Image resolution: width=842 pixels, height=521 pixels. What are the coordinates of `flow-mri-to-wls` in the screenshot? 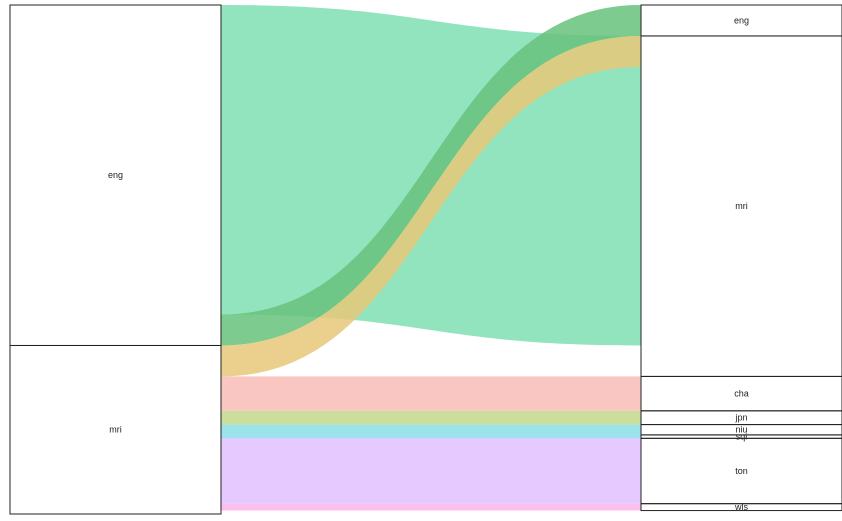 It's located at (431, 507).